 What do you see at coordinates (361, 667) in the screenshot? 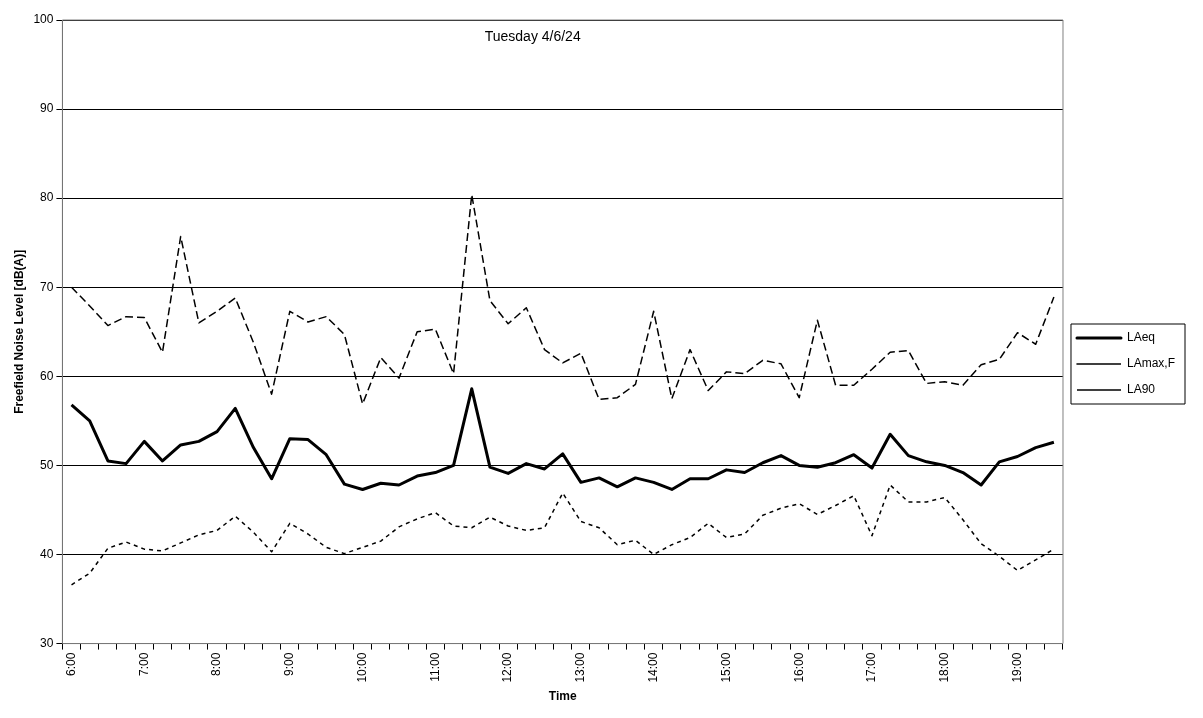
I see `x-tick-label: 10:00` at bounding box center [361, 667].